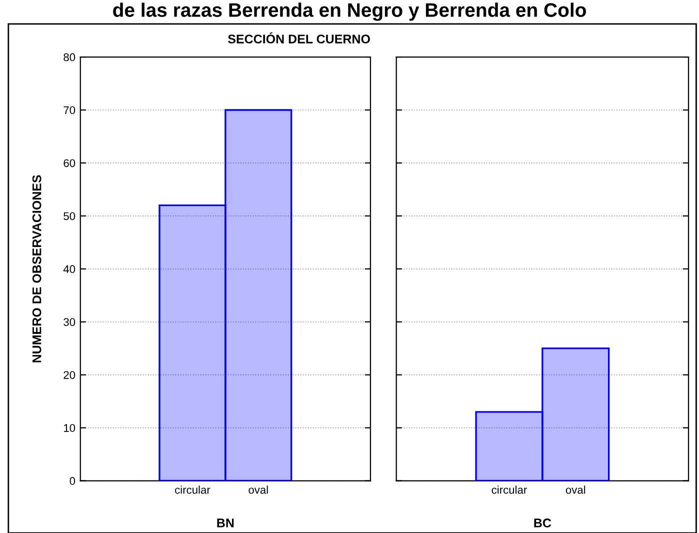 This screenshot has width=699, height=533. I want to click on y-tick-label: 0, so click(73, 481).